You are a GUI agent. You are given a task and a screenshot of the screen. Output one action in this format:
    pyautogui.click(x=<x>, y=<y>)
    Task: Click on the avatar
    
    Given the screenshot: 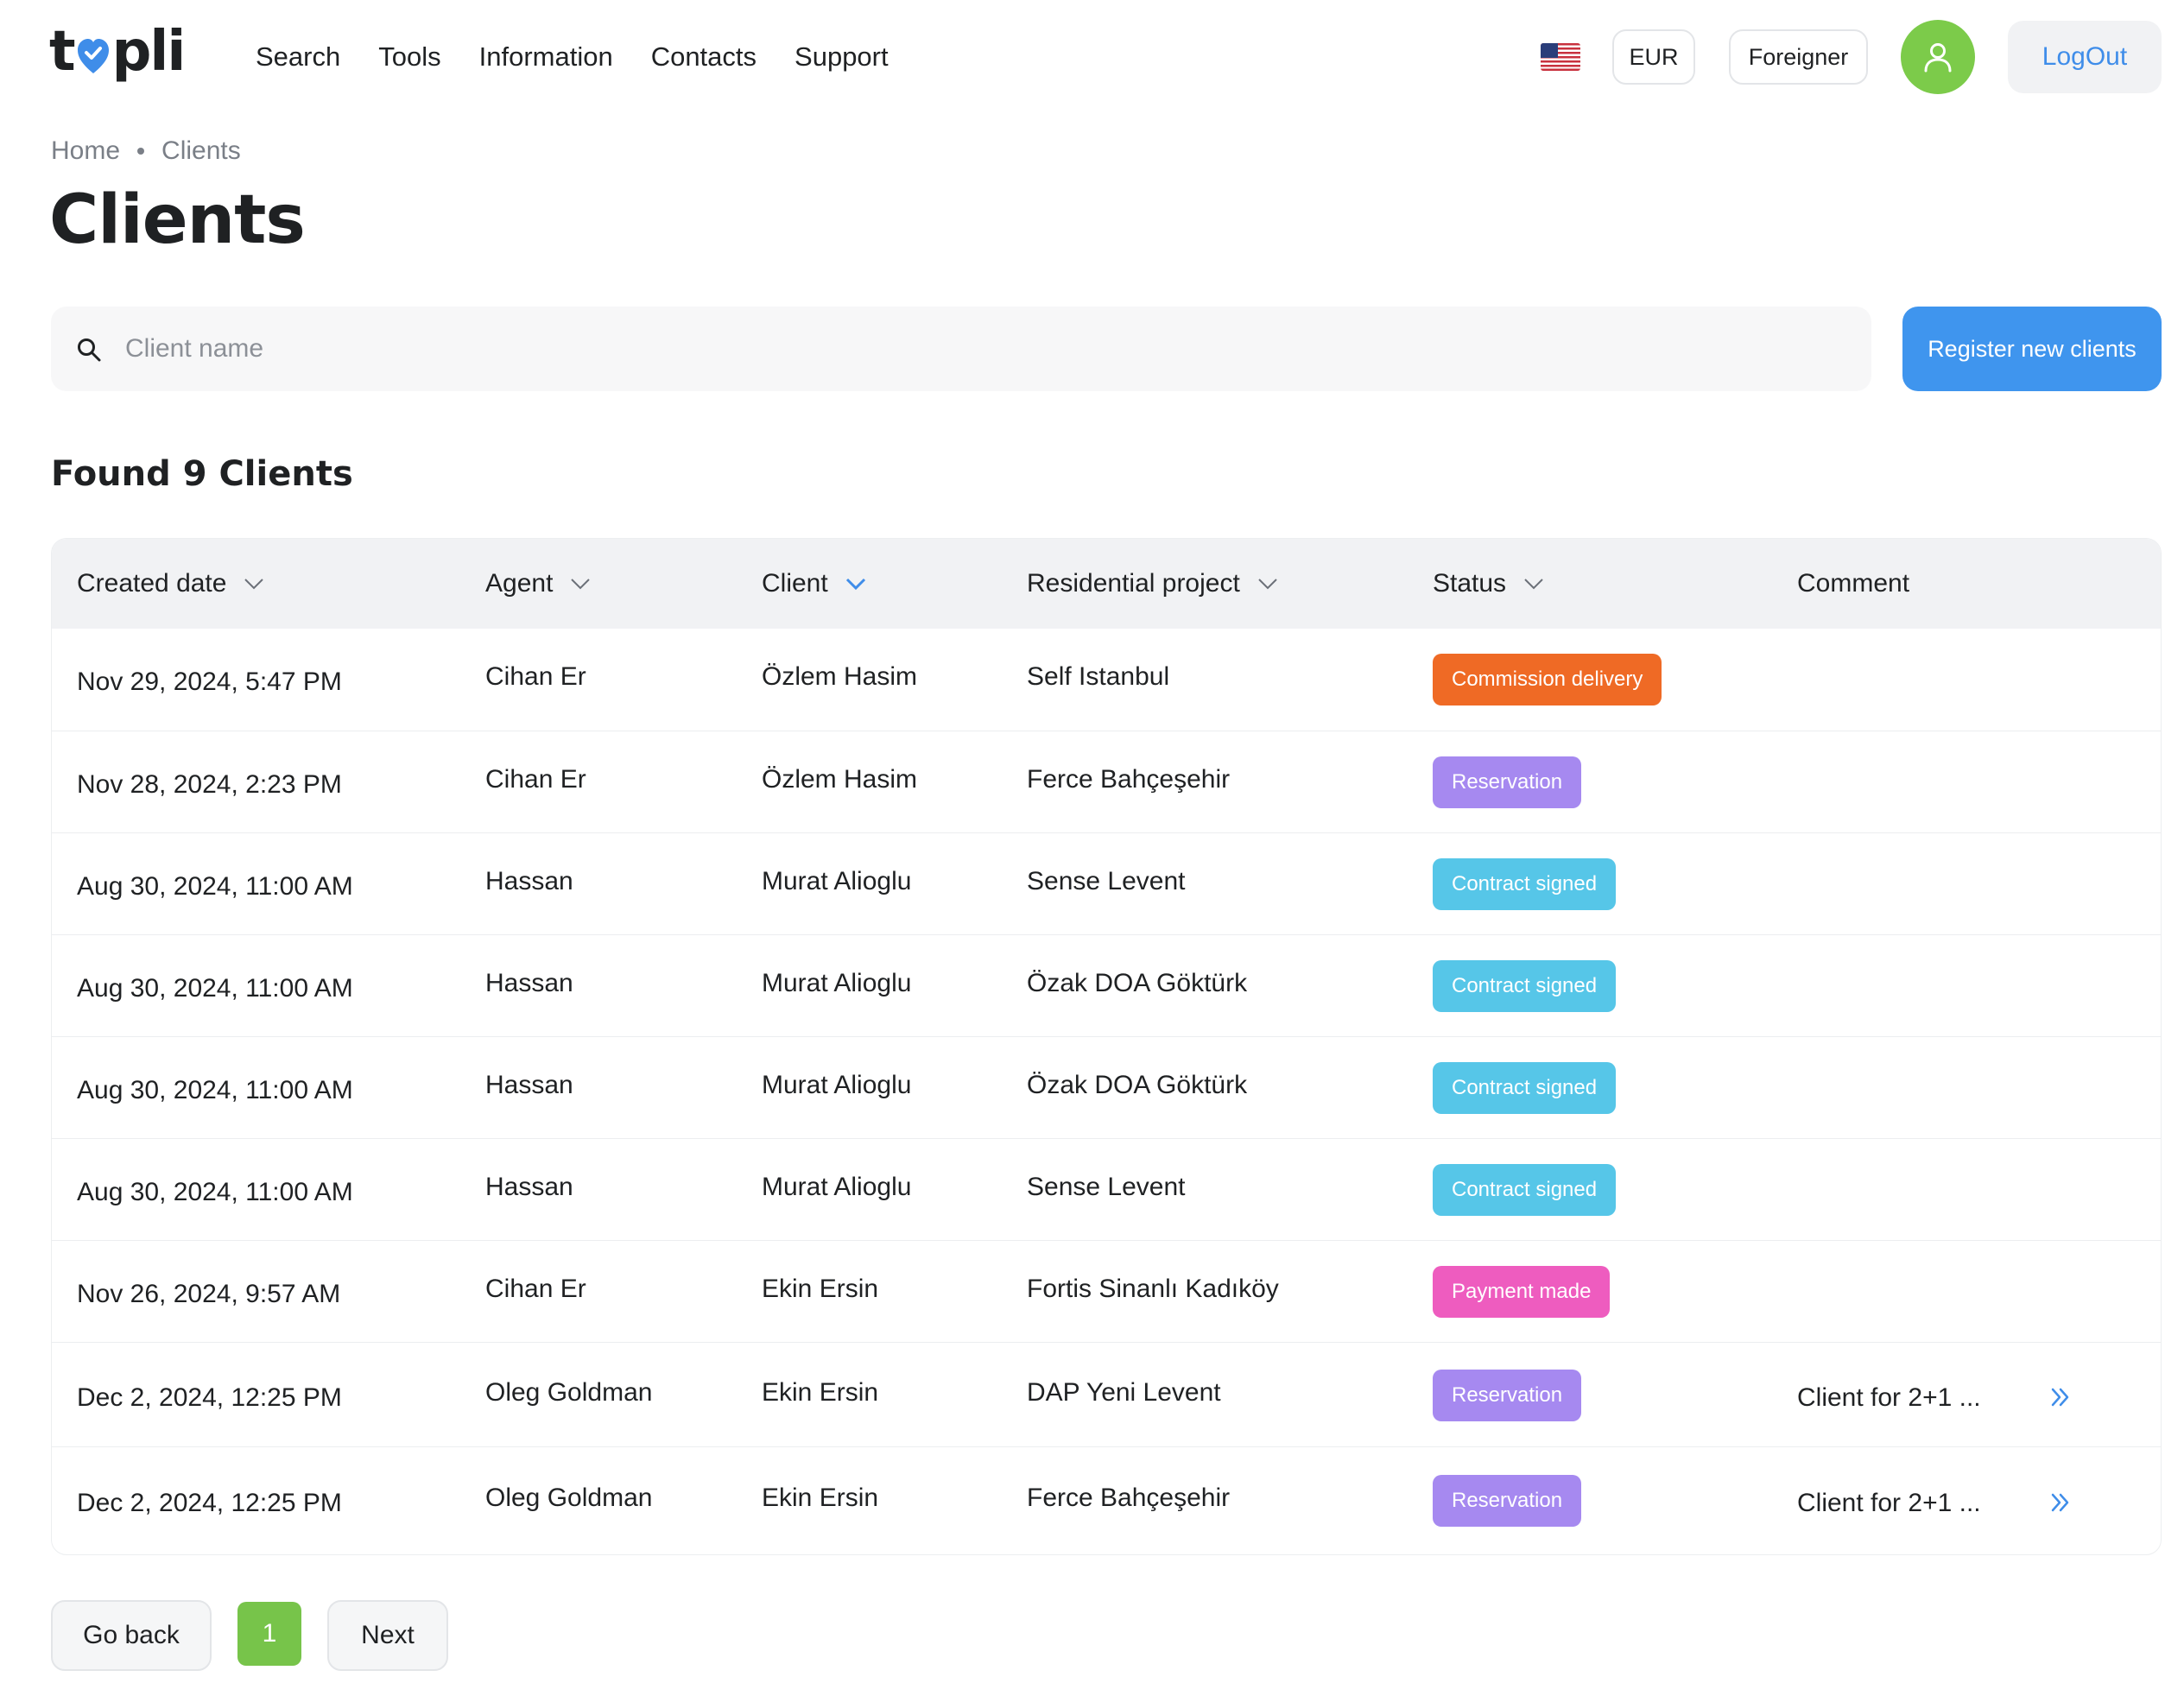 What is the action you would take?
    pyautogui.click(x=1938, y=57)
    